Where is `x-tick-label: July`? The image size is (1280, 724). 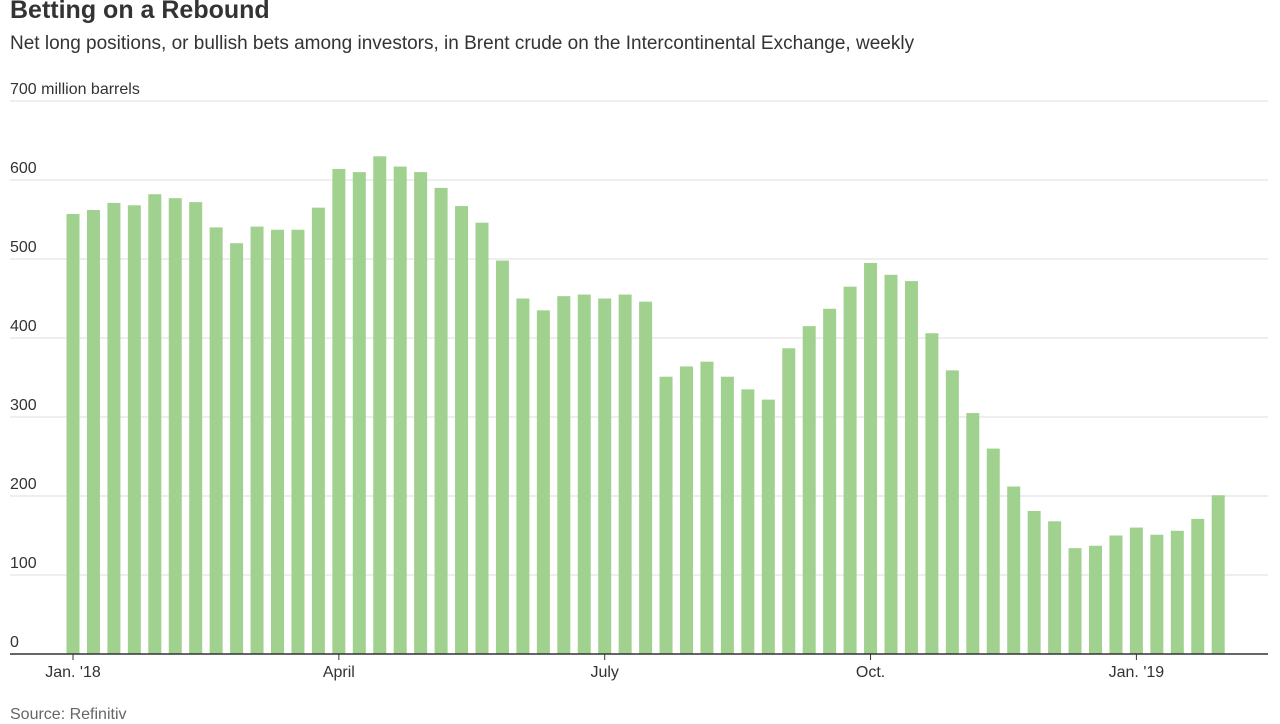
x-tick-label: July is located at coordinates (604, 672).